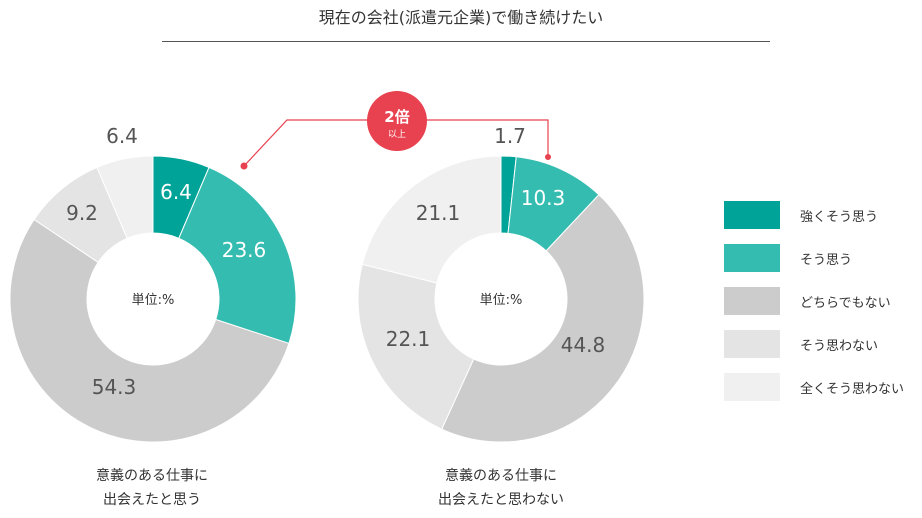 The height and width of the screenshot is (518, 922). Describe the element at coordinates (839, 346) in the screenshot. I see `legend-label: そう思わない` at that location.